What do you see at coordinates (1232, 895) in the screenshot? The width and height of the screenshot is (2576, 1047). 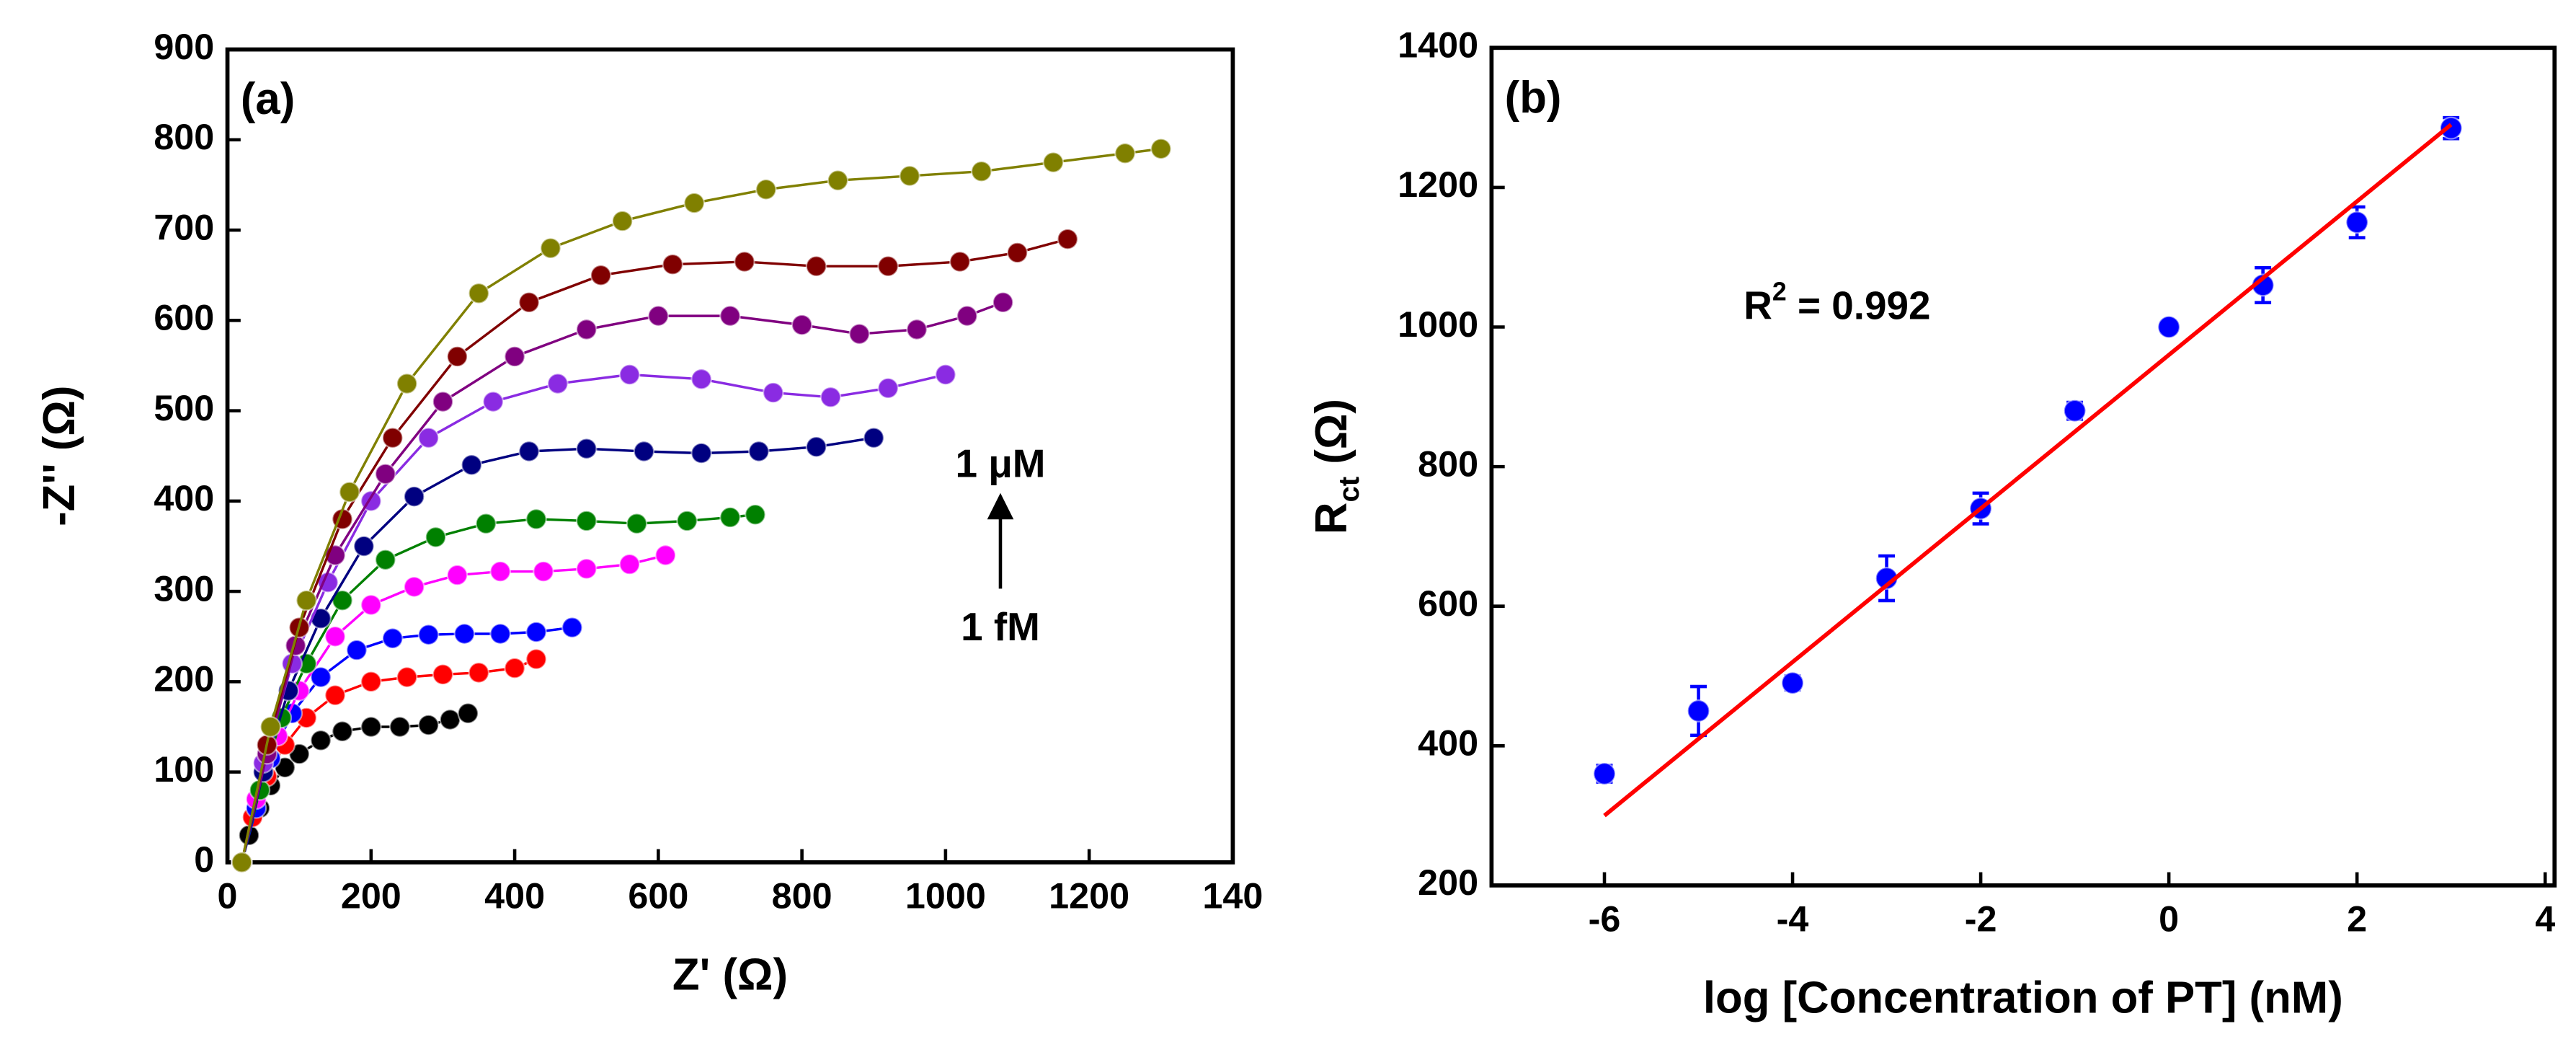 I see `x-tick-label: 140` at bounding box center [1232, 895].